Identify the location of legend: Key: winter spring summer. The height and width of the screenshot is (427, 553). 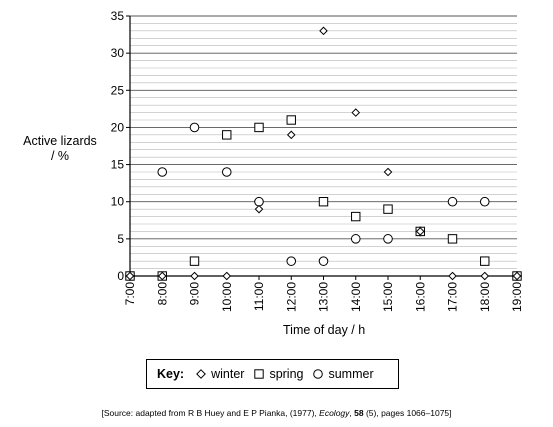
(272, 374).